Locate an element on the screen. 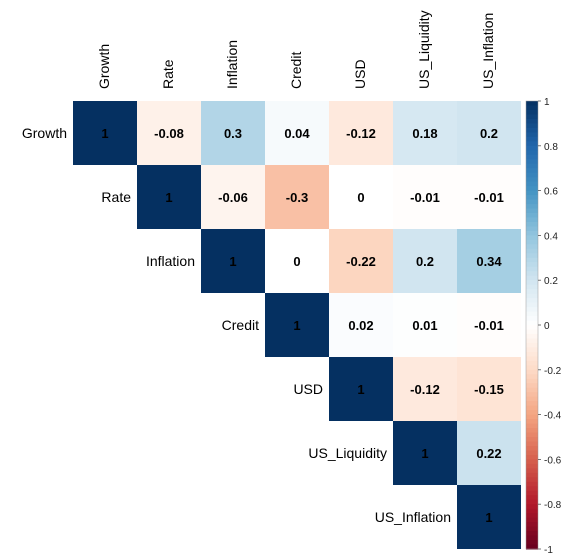 The height and width of the screenshot is (558, 585). heatmap-cell-Rate-Inflation is located at coordinates (233, 197).